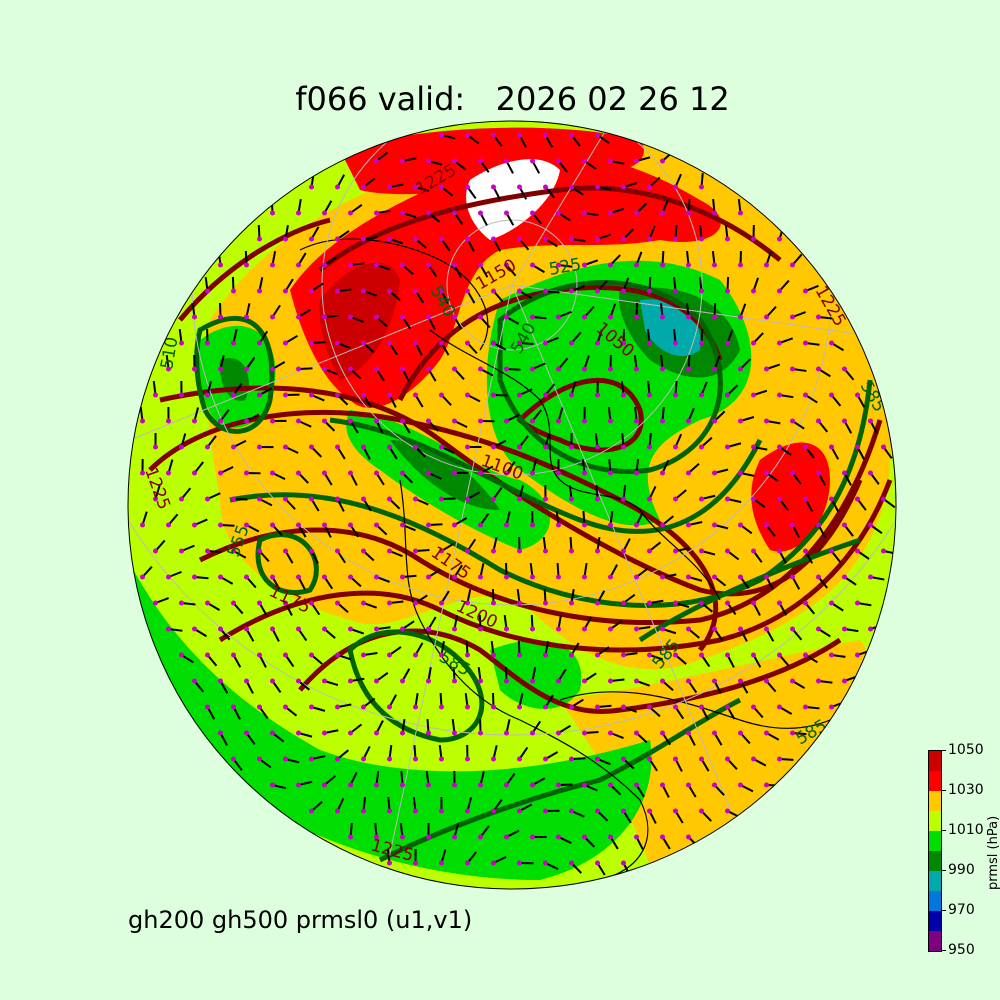 Image resolution: width=1000 pixels, height=1000 pixels. What do you see at coordinates (935, 781) in the screenshot?
I see `colorbar-segment` at bounding box center [935, 781].